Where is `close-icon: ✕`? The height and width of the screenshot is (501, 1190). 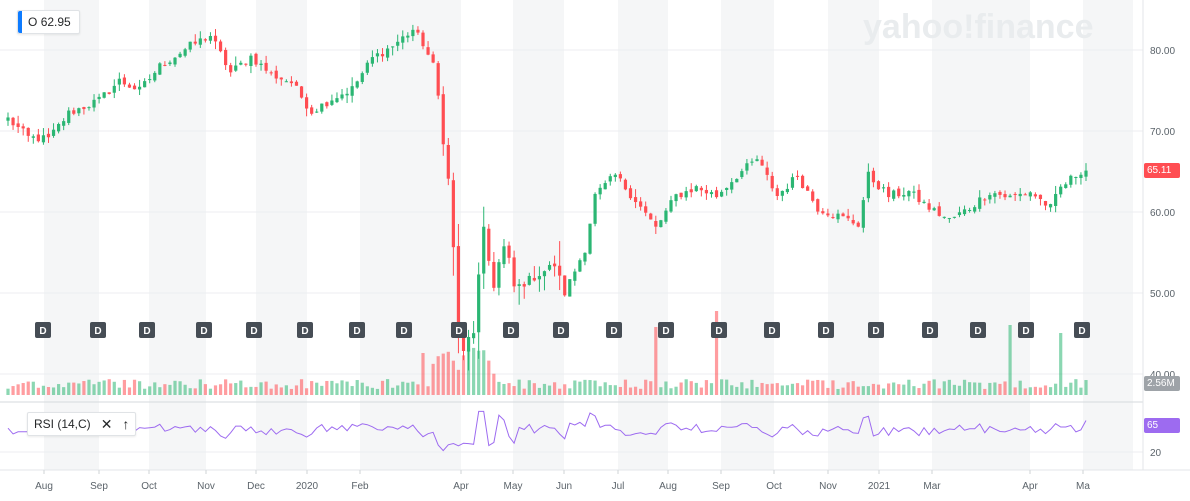 close-icon: ✕ is located at coordinates (106, 424).